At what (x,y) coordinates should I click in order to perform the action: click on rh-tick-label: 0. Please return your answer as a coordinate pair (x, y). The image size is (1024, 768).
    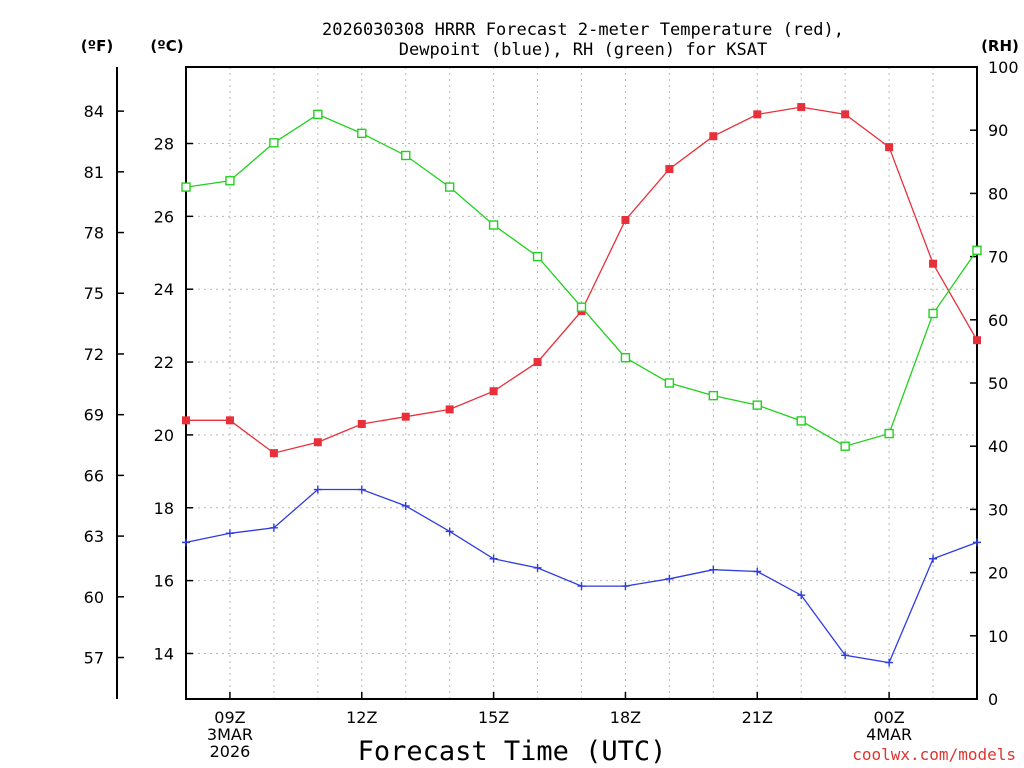
    Looking at the image, I should click on (993, 699).